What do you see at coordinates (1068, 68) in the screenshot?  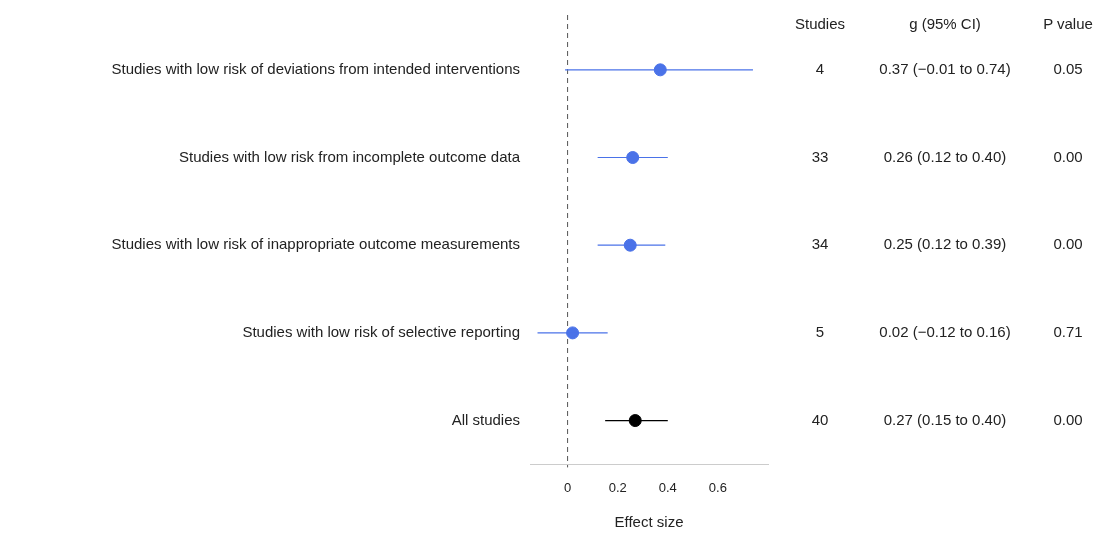 I see `text: 0.05` at bounding box center [1068, 68].